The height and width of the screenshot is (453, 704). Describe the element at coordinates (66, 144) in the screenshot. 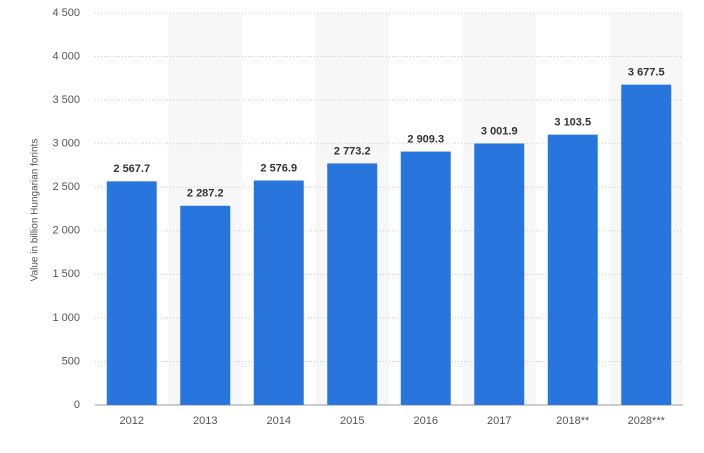

I see `y-tick-label: 3 000` at that location.